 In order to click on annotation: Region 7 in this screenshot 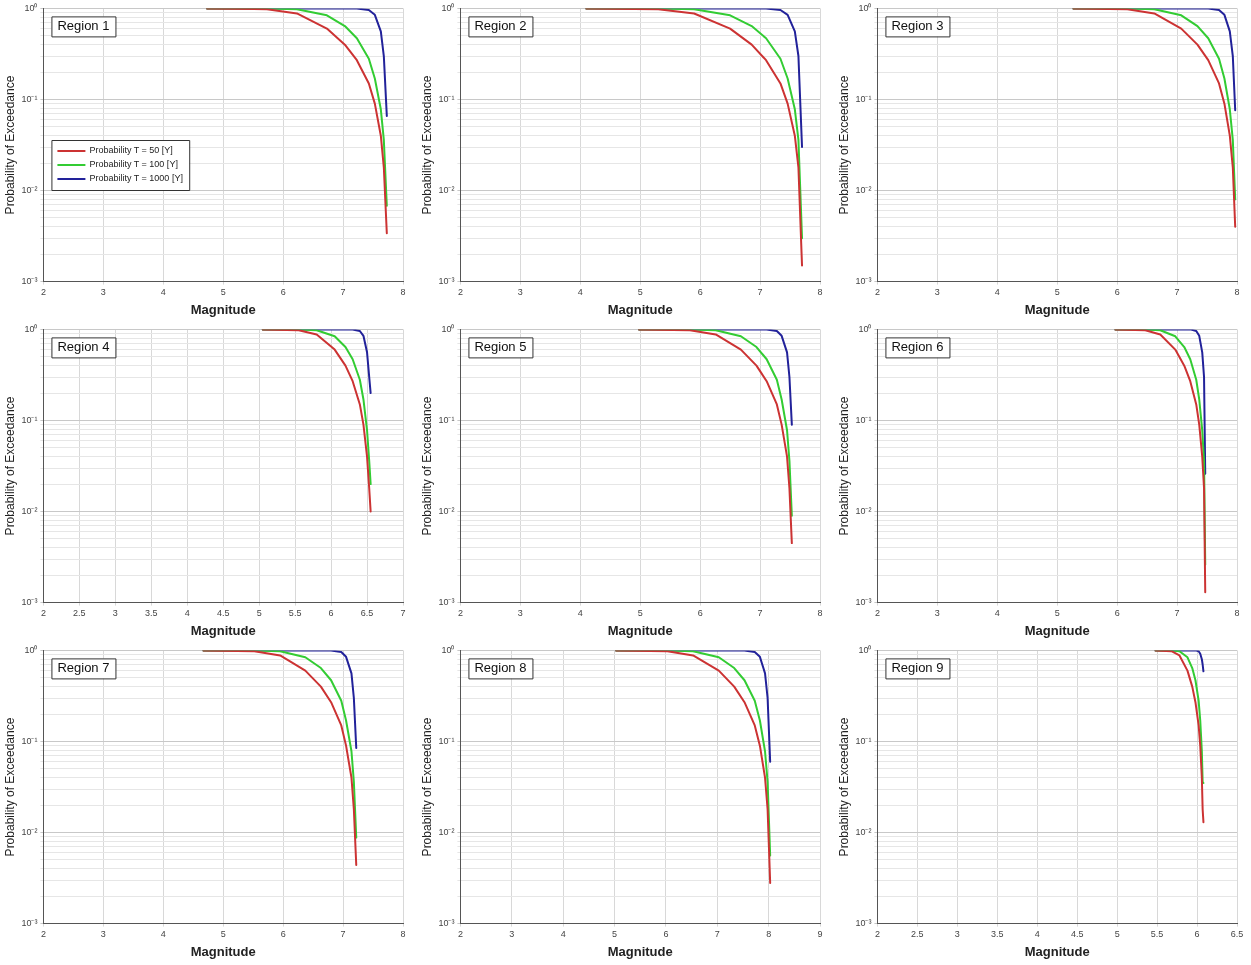, I will do `click(83, 668)`.